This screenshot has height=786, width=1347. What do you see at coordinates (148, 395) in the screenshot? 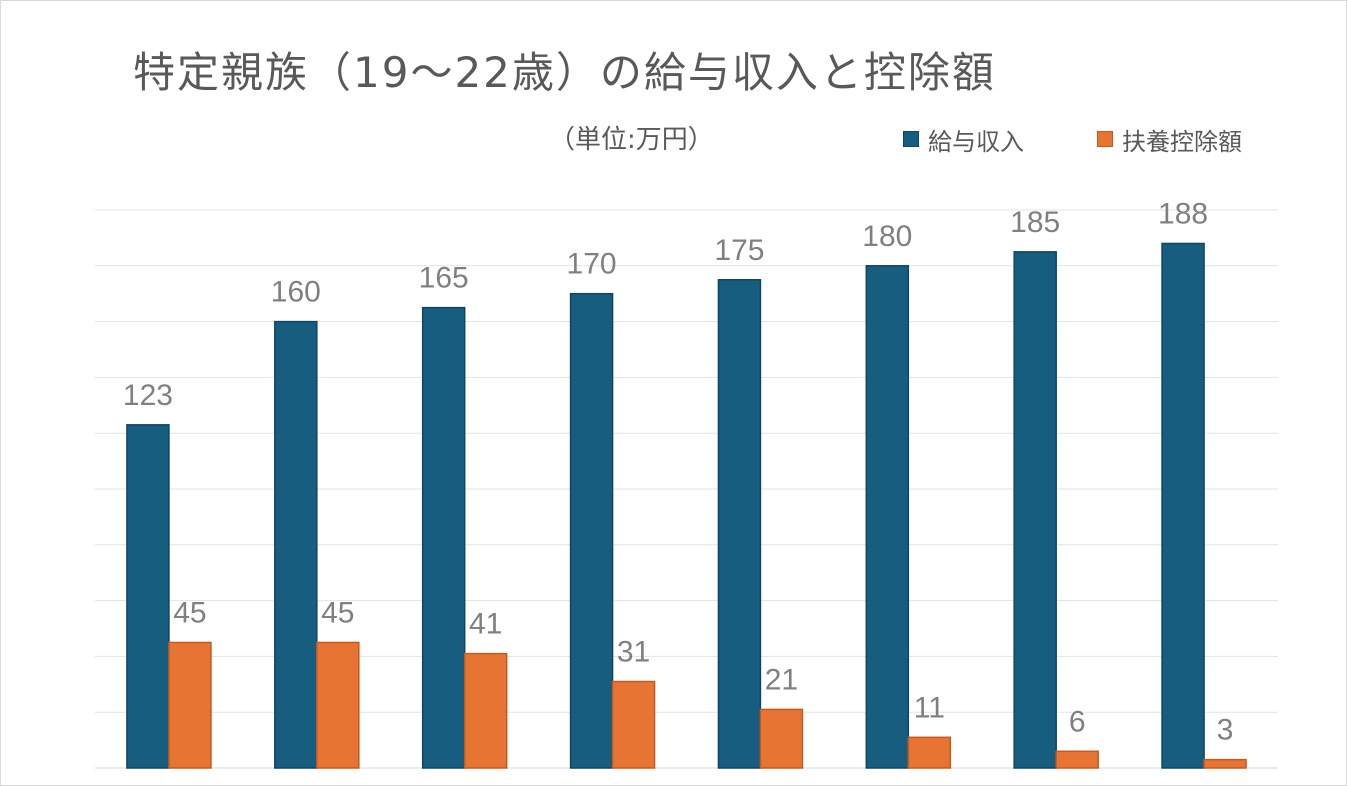
I see `data-label-series-1: 123` at bounding box center [148, 395].